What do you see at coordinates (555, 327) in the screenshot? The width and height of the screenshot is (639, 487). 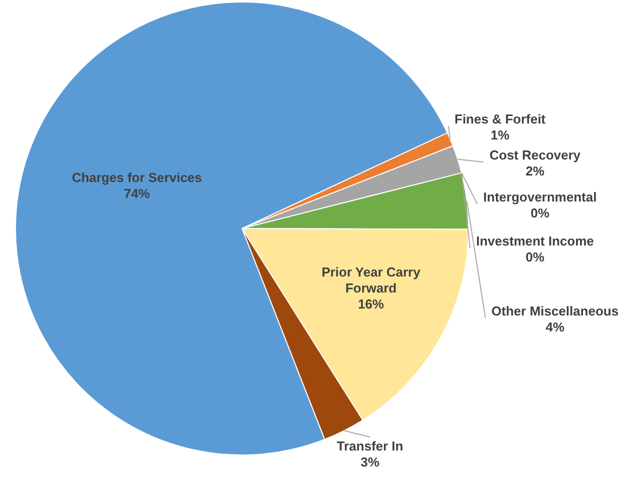 I see `data-label: 4%` at bounding box center [555, 327].